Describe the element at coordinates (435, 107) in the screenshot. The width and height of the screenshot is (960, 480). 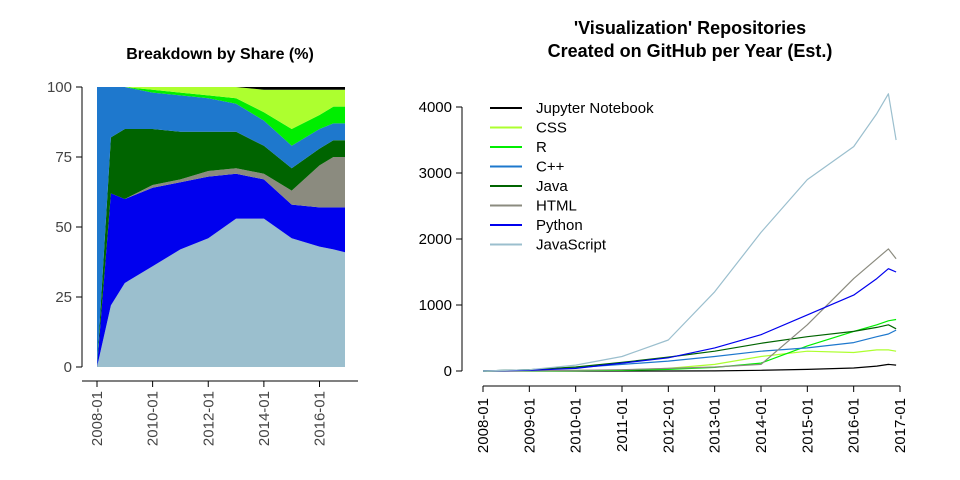
I see `repos-y-tick-label: 4000` at that location.